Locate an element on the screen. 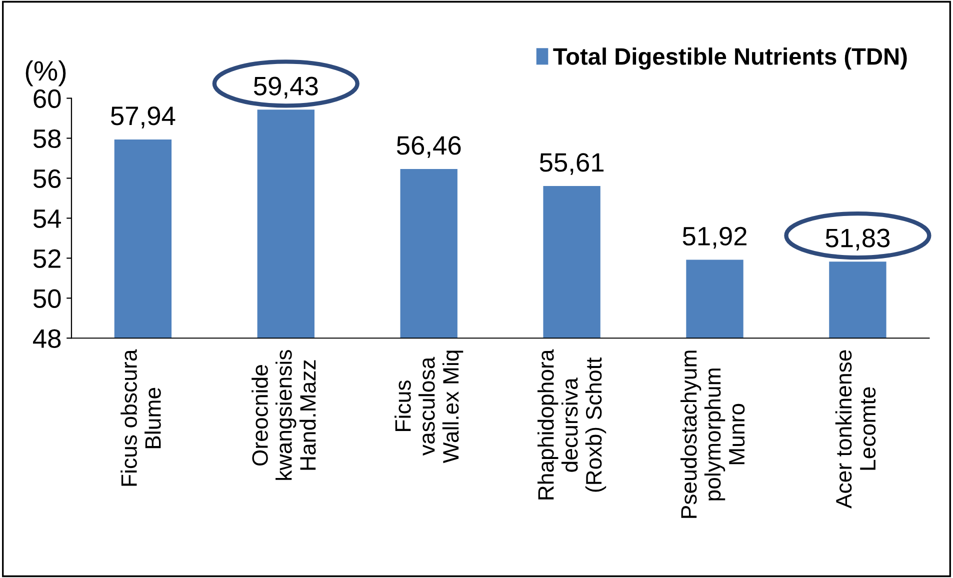 This screenshot has width=953, height=578. y-axis-title: (%) is located at coordinates (46, 73).